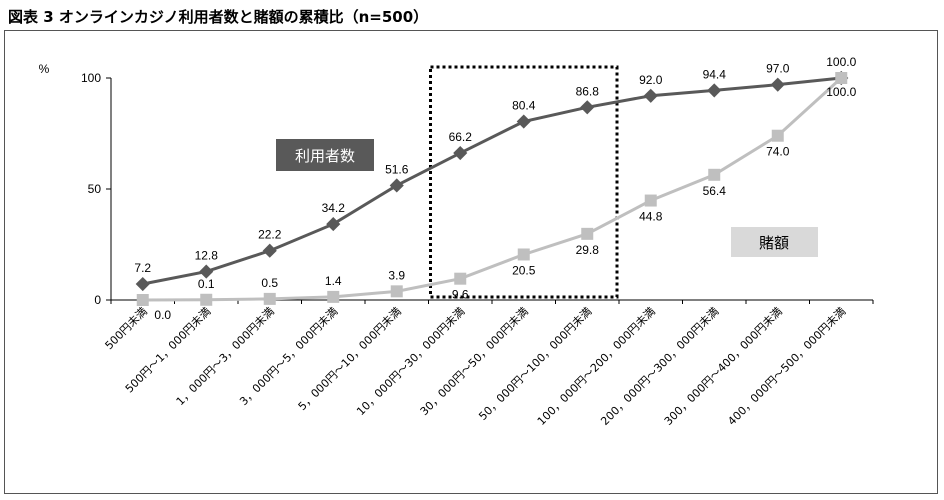 This screenshot has height=500, width=944. What do you see at coordinates (91, 78) in the screenshot?
I see `y-tick-label: 100` at bounding box center [91, 78].